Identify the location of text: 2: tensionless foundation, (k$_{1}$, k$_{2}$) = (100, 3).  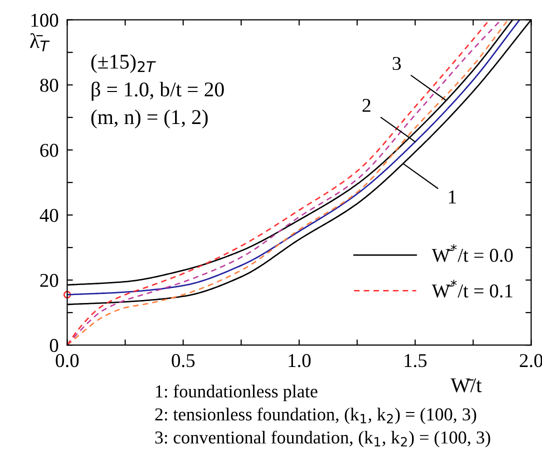
(315, 416).